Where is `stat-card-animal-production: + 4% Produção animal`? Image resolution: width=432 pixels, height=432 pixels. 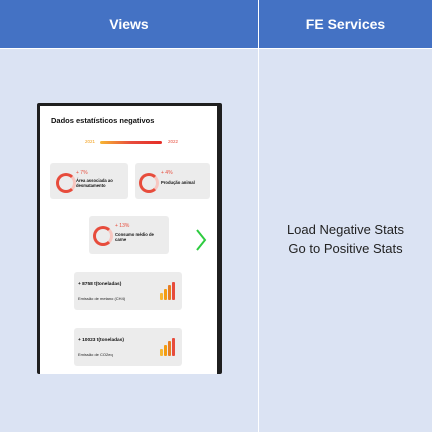 stat-card-animal-production: + 4% Produção animal is located at coordinates (172, 181).